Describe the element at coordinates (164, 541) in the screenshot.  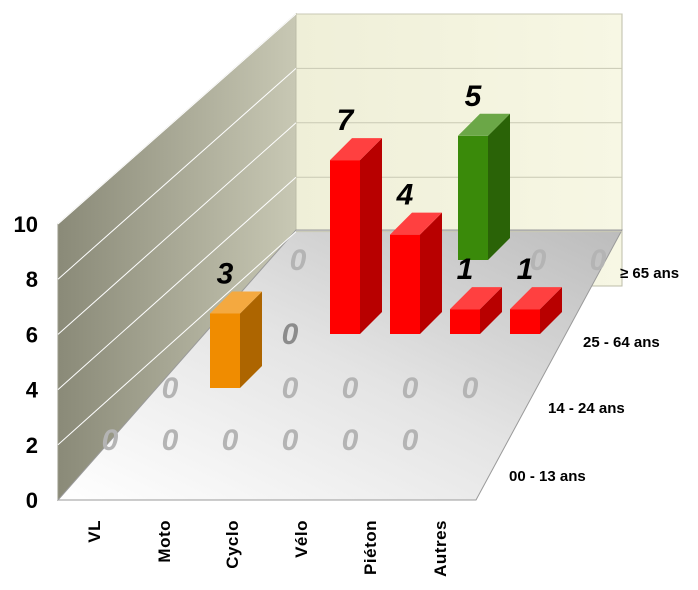
I see `category-label: Moto` at that location.